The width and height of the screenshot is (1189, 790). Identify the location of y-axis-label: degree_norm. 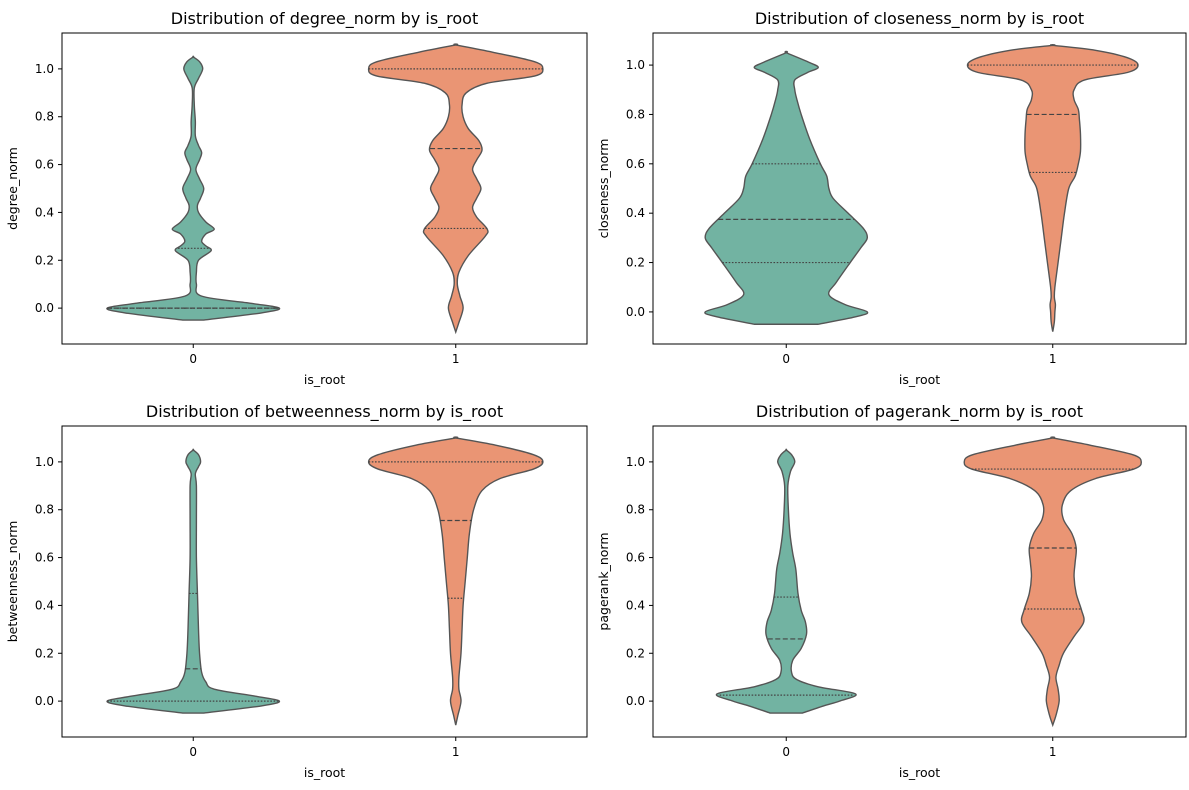
(12, 188).